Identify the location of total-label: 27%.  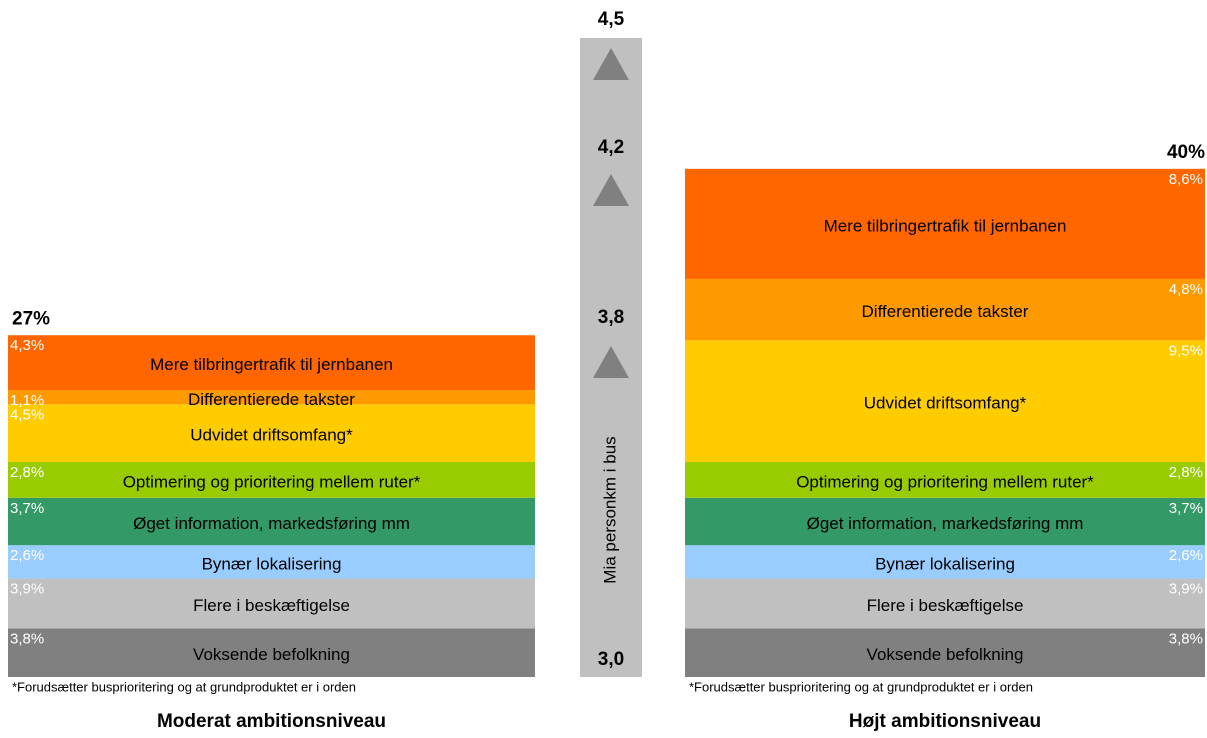
(31, 318).